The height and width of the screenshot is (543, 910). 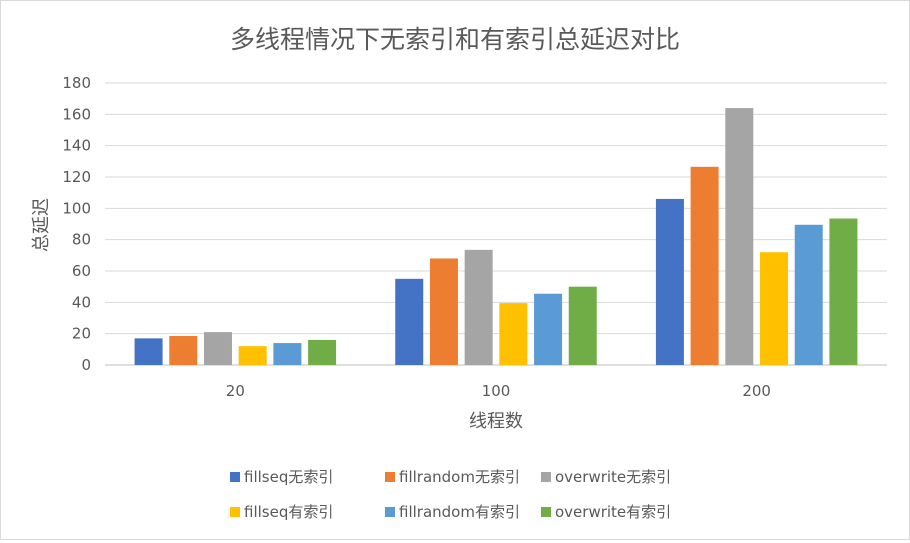 I want to click on x-axis-label: 线程数, so click(x=496, y=421).